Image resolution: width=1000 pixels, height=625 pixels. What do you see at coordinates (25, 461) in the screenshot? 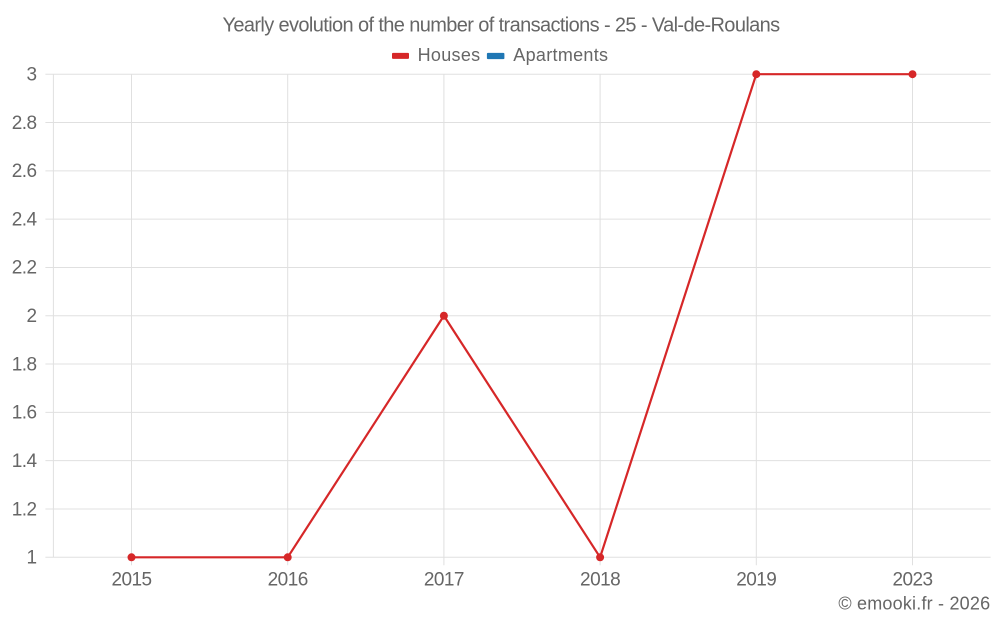
I see `svg-text: 1.4` at bounding box center [25, 461].